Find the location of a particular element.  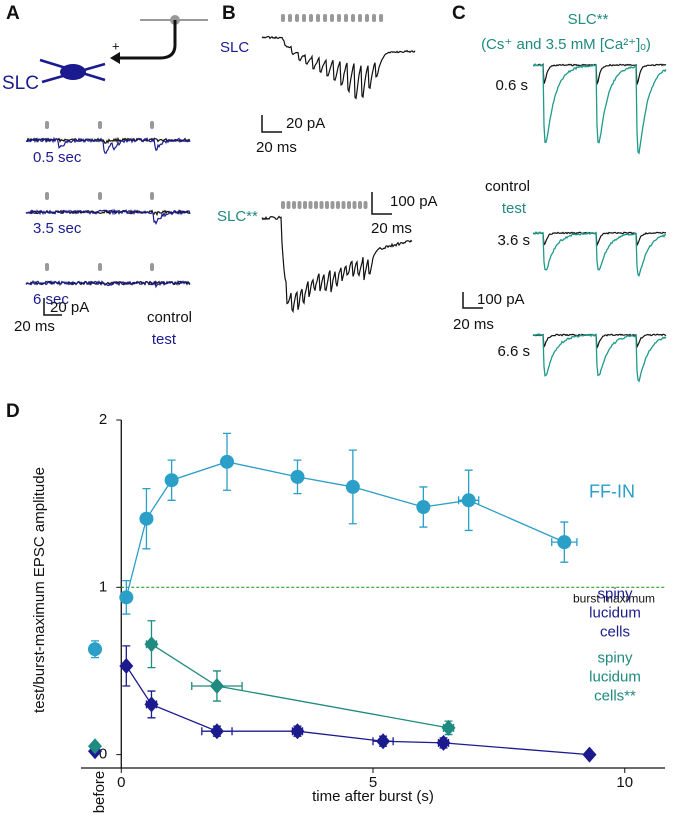

interval-label: 3.6 s is located at coordinates (513, 240).